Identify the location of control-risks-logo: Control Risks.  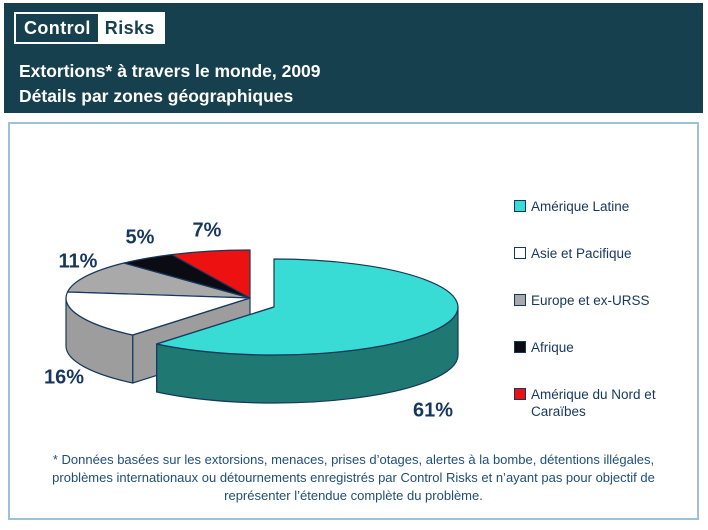
(89, 28).